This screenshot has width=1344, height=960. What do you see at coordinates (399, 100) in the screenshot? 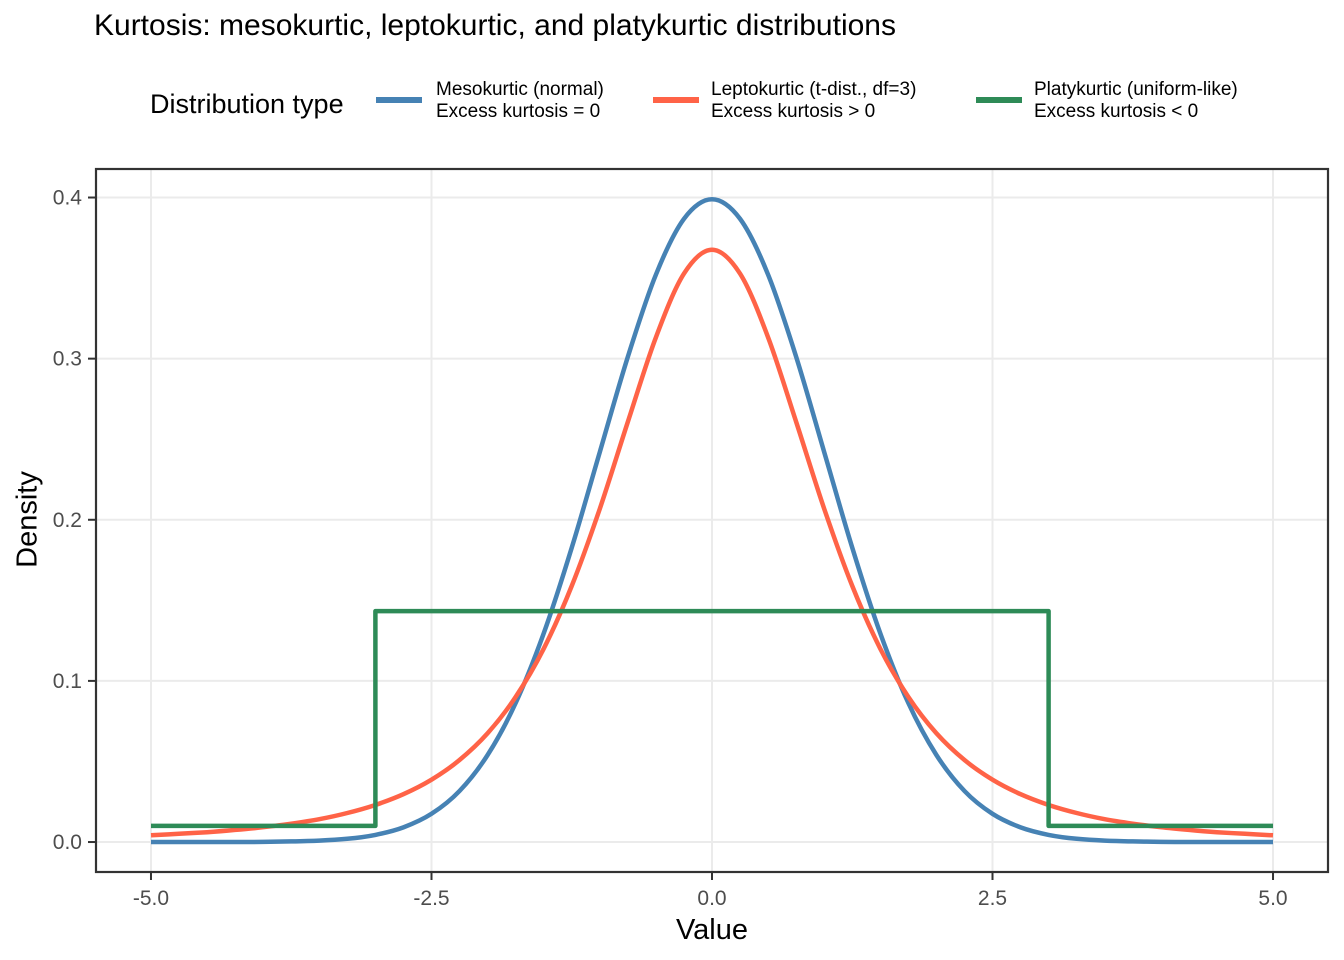
I see `legend-key-mesokurtic-line` at bounding box center [399, 100].